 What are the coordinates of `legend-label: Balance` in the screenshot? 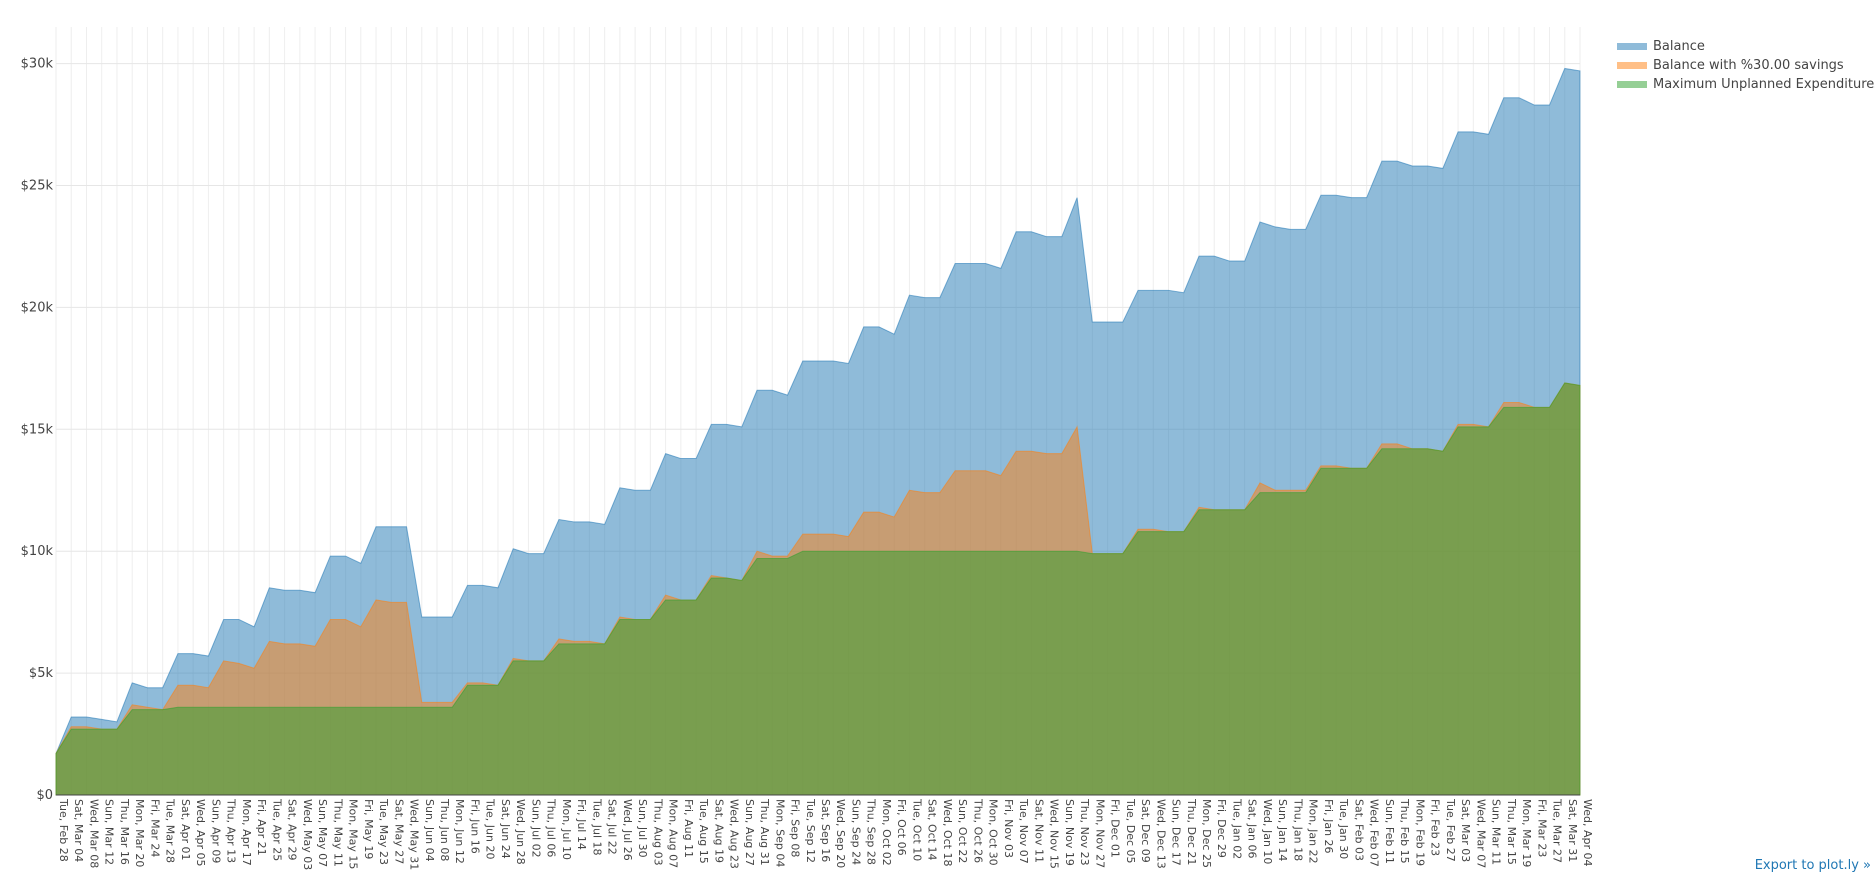 It's located at (1679, 46).